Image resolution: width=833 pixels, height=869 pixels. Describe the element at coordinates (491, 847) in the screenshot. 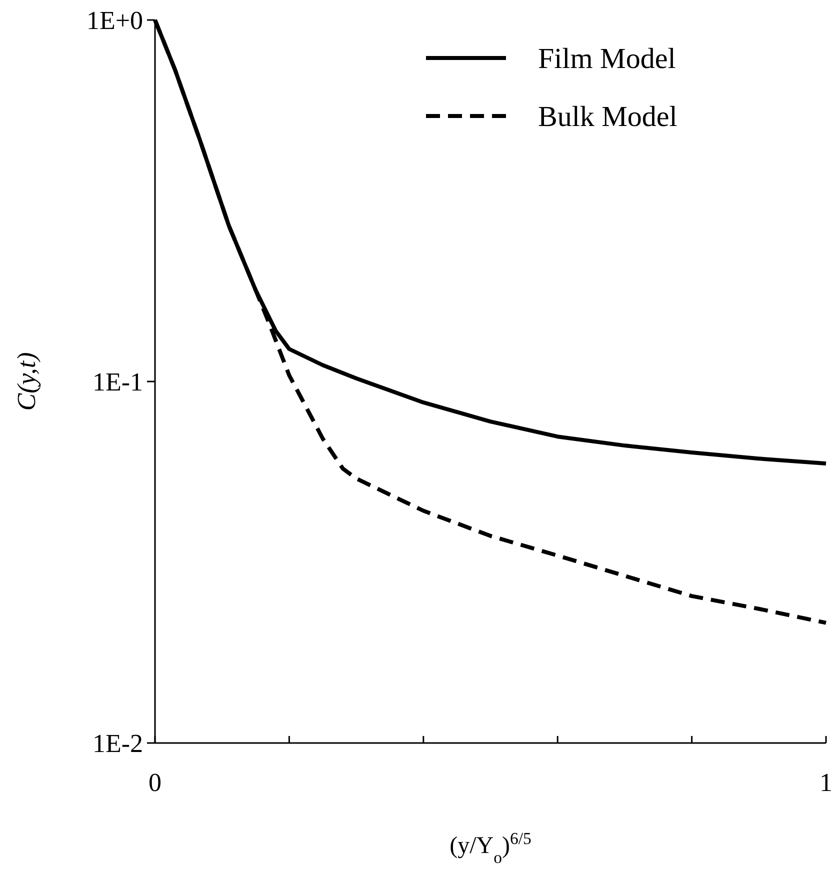

I see `x-axis-title: (y/Y$_{o}$)$^{6/5}$` at that location.